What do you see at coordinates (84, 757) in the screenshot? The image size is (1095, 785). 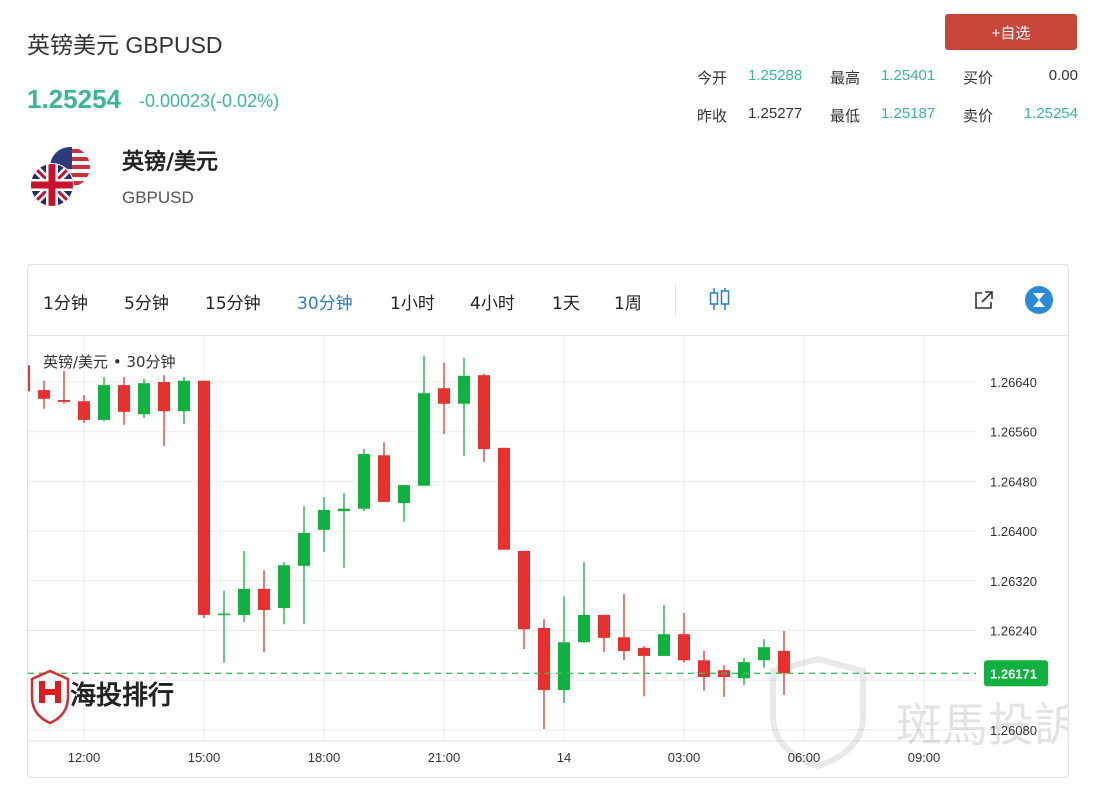 I see `x-tick-label: 12:00` at bounding box center [84, 757].